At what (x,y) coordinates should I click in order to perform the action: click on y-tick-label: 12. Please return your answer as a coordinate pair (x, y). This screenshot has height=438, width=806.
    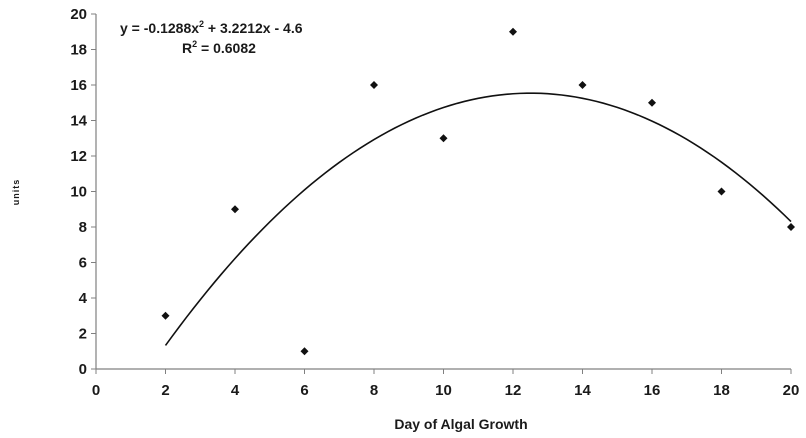
    Looking at the image, I should click on (78, 156).